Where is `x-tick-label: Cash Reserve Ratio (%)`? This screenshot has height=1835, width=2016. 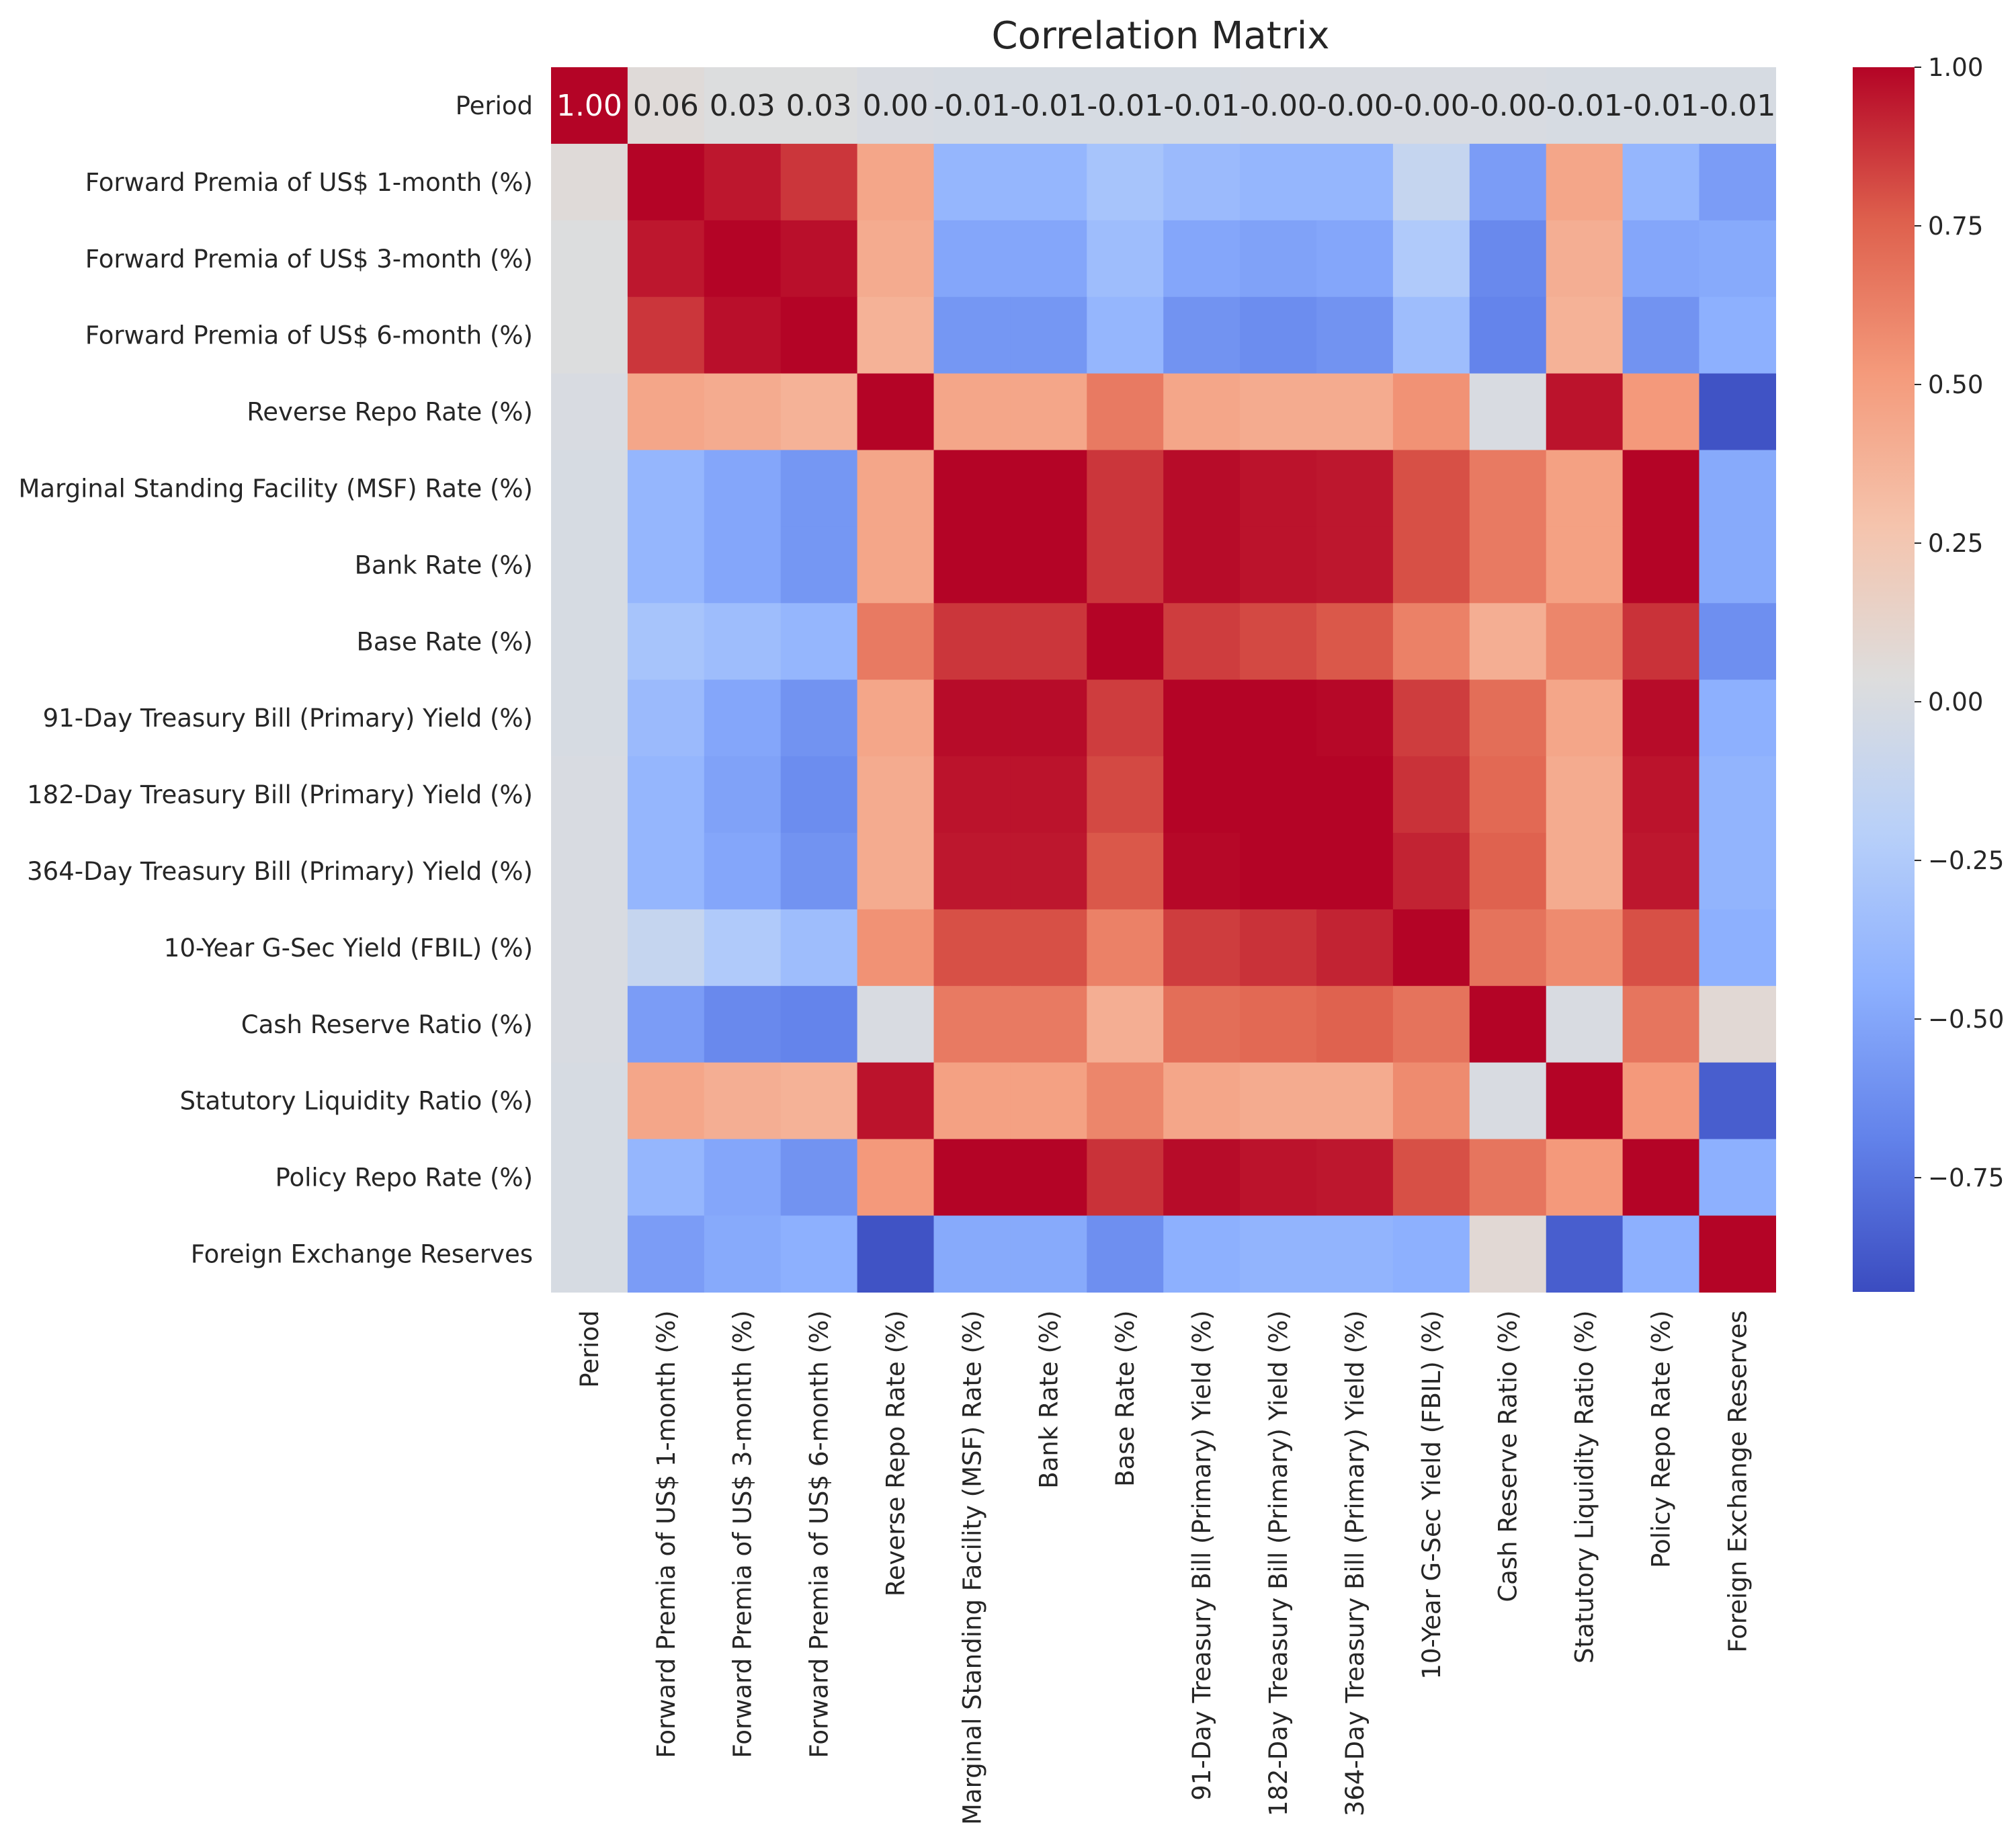
x-tick-label: Cash Reserve Ratio (%) is located at coordinates (1508, 1456).